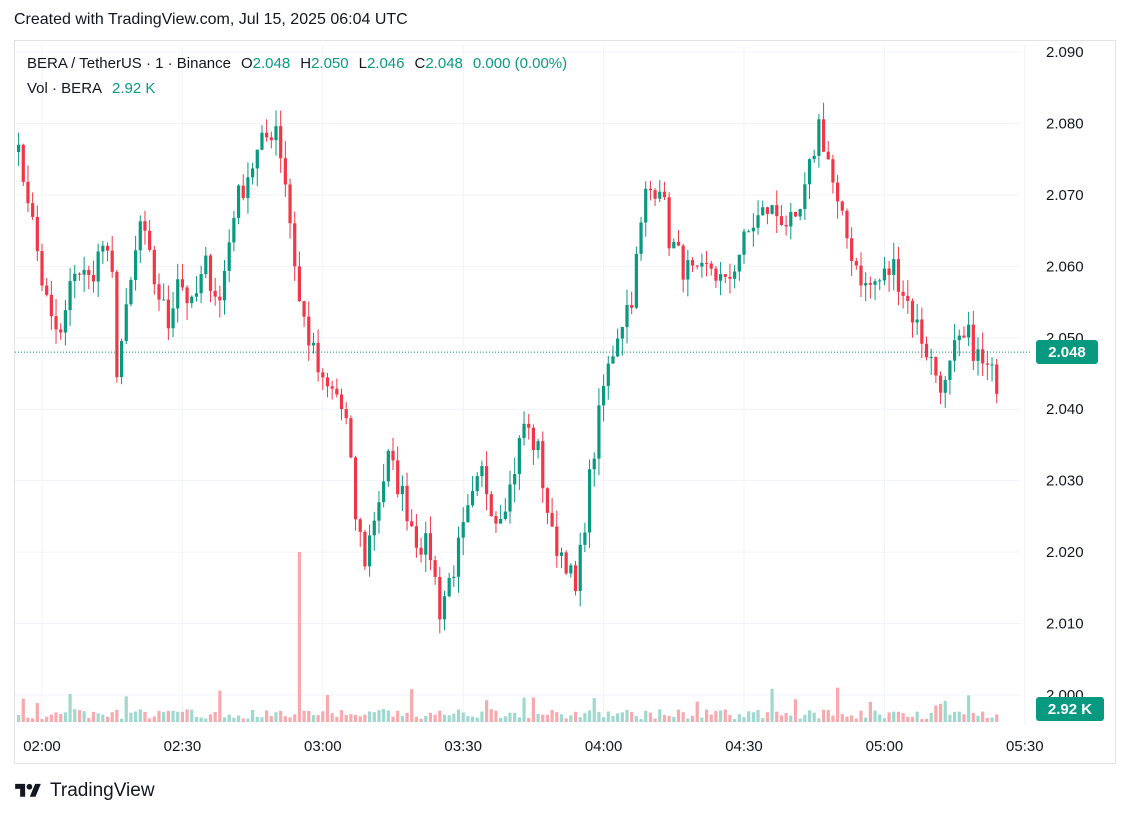  Describe the element at coordinates (102, 790) in the screenshot. I see `brand-name: TradingView` at that location.